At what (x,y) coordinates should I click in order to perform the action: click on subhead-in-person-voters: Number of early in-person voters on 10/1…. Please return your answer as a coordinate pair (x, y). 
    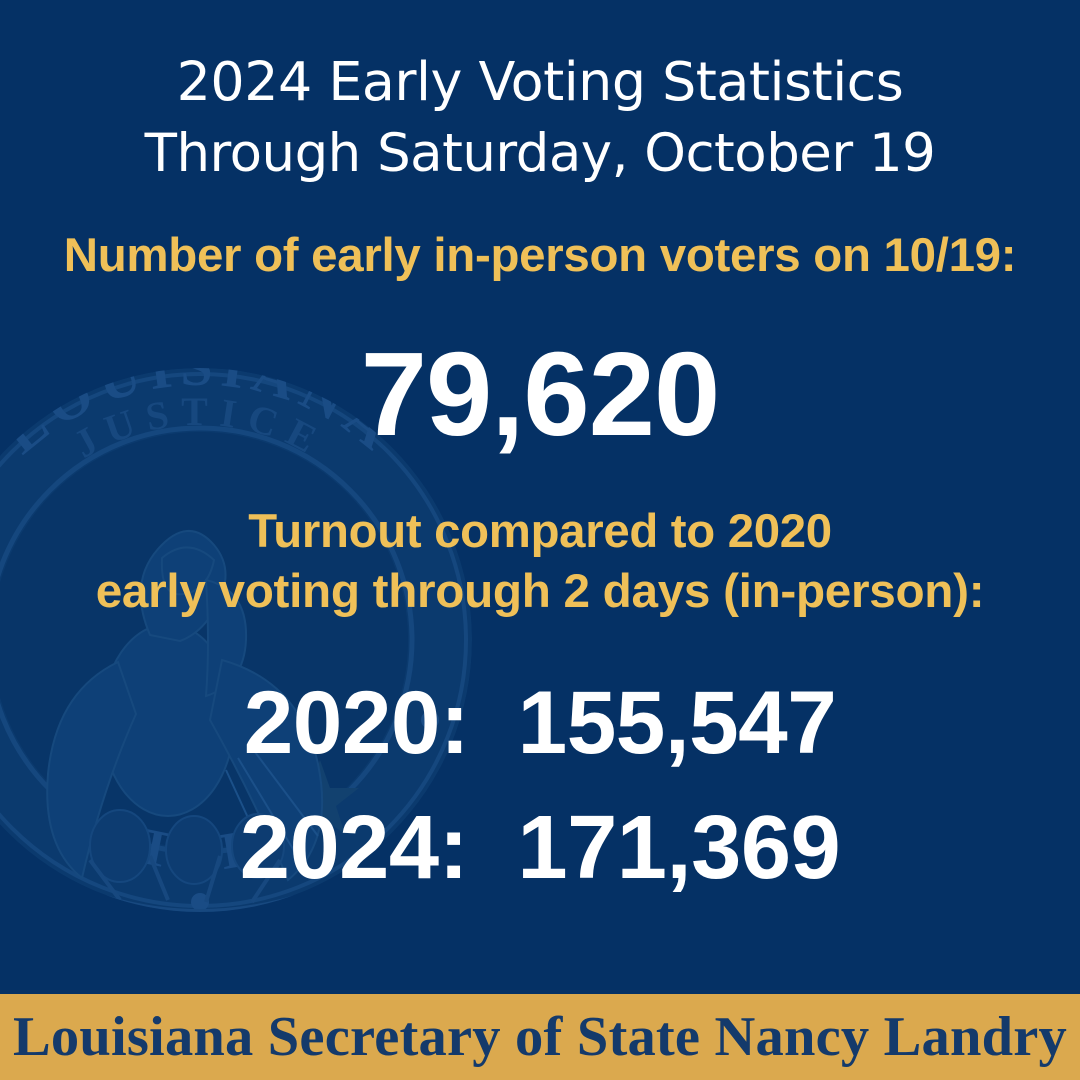
    Looking at the image, I should click on (540, 256).